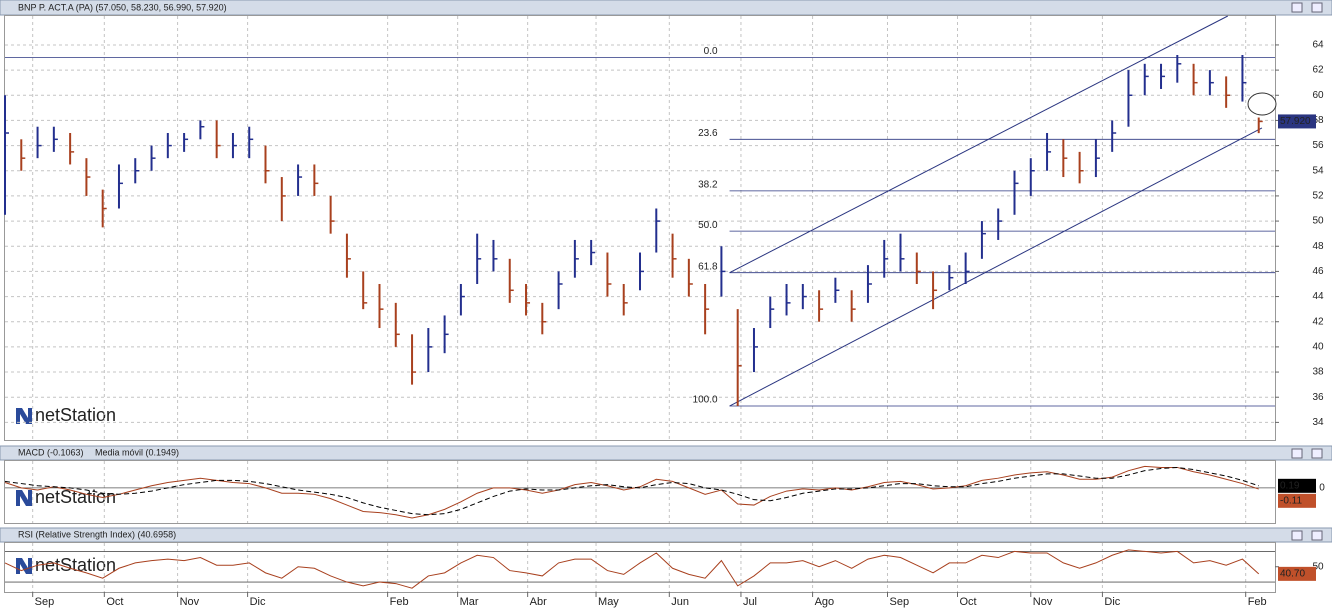 Image resolution: width=1332 pixels, height=610 pixels. Describe the element at coordinates (1318, 296) in the screenshot. I see `y-tick-label: 44` at that location.